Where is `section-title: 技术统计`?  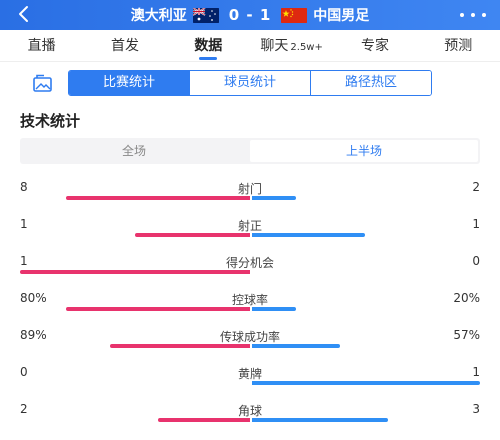
section-title: 技术统计 is located at coordinates (50, 121).